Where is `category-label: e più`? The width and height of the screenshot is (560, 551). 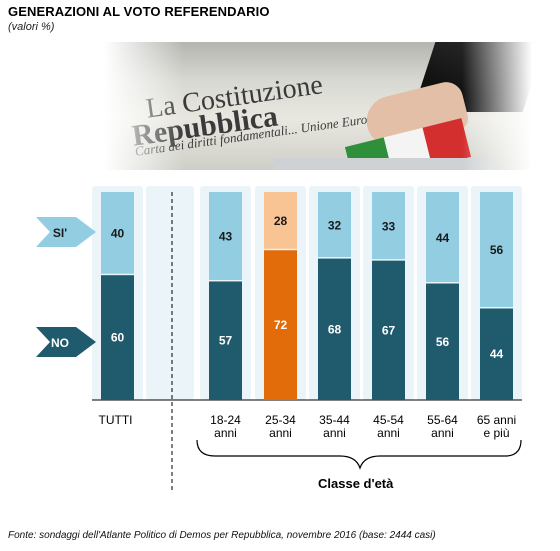
category-label: e più is located at coordinates (496, 433).